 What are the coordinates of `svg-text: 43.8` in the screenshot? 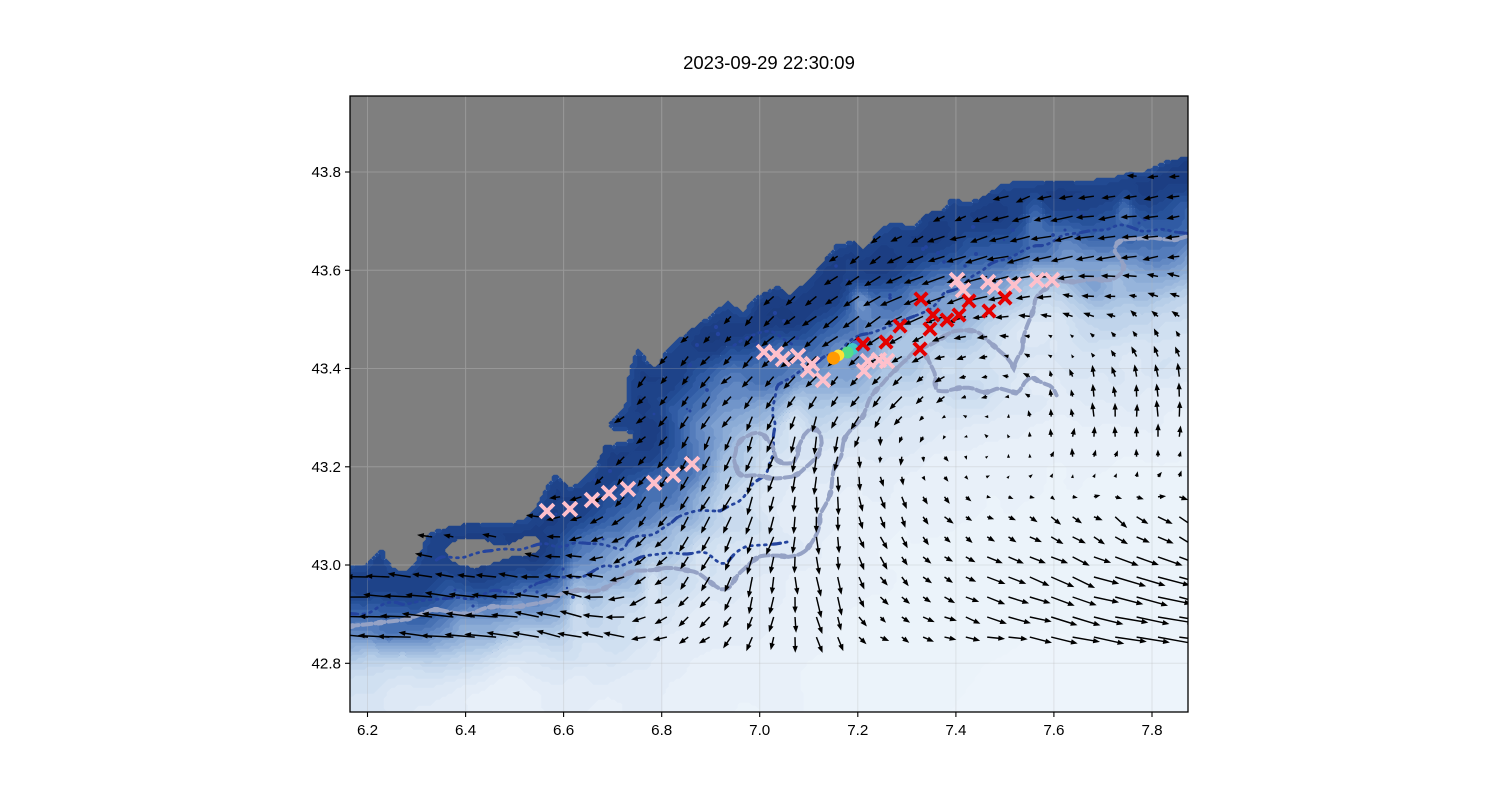 It's located at (326, 172).